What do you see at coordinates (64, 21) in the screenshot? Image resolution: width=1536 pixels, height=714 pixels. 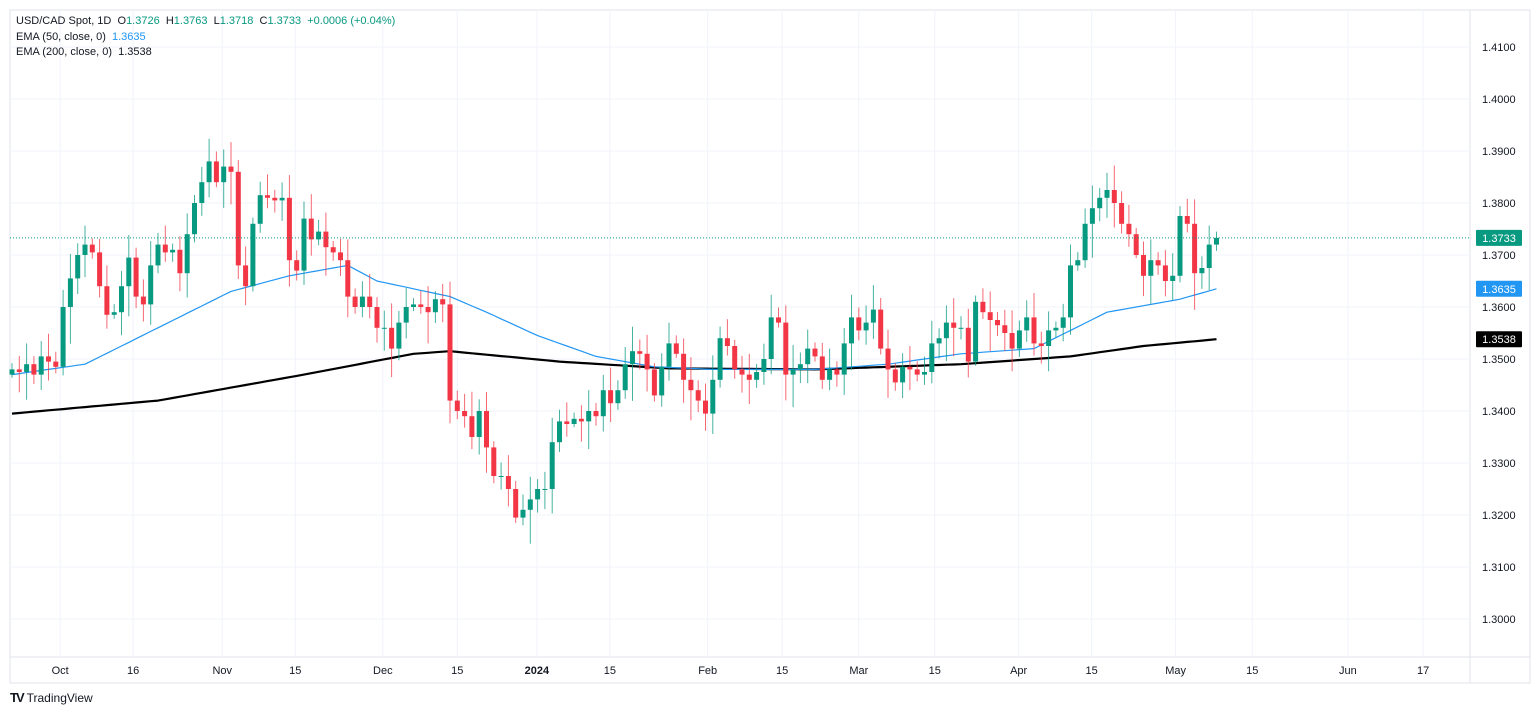 I see `symbol-label: USD/CAD Spot, 1D` at bounding box center [64, 21].